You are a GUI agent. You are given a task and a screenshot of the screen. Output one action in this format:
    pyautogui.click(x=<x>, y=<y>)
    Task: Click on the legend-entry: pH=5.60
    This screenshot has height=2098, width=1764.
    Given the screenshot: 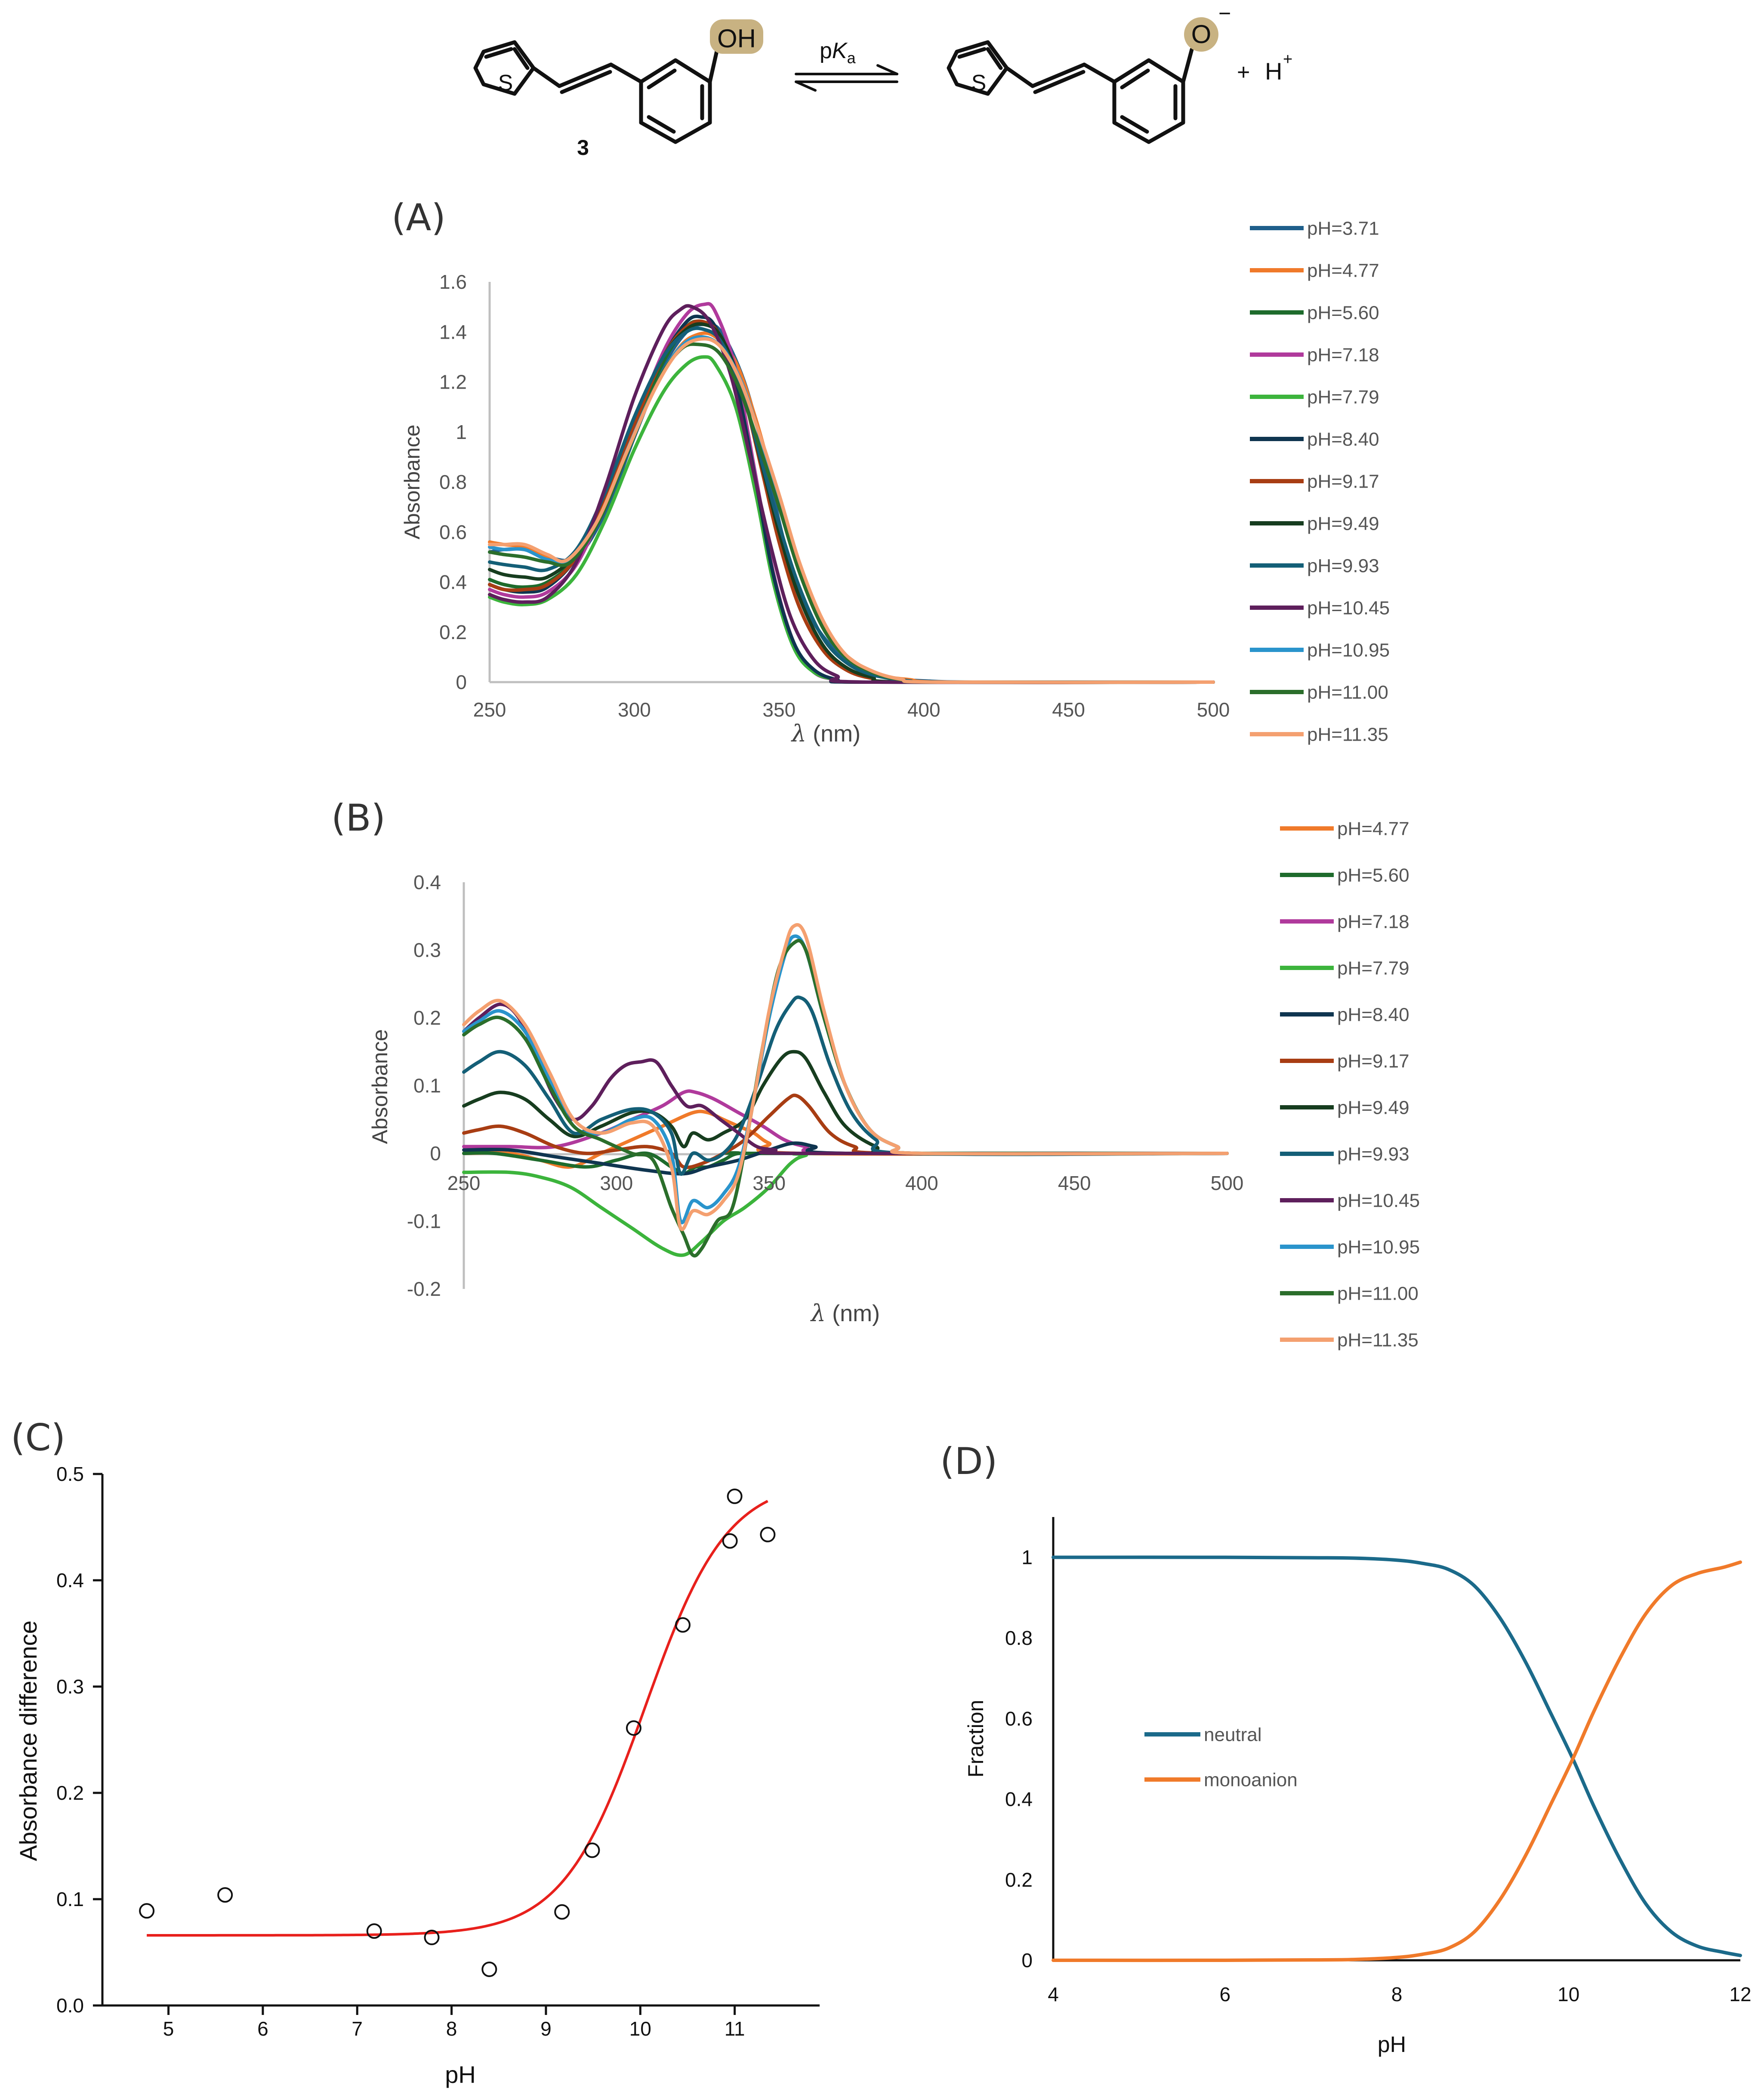 What is the action you would take?
    pyautogui.click(x=1373, y=875)
    